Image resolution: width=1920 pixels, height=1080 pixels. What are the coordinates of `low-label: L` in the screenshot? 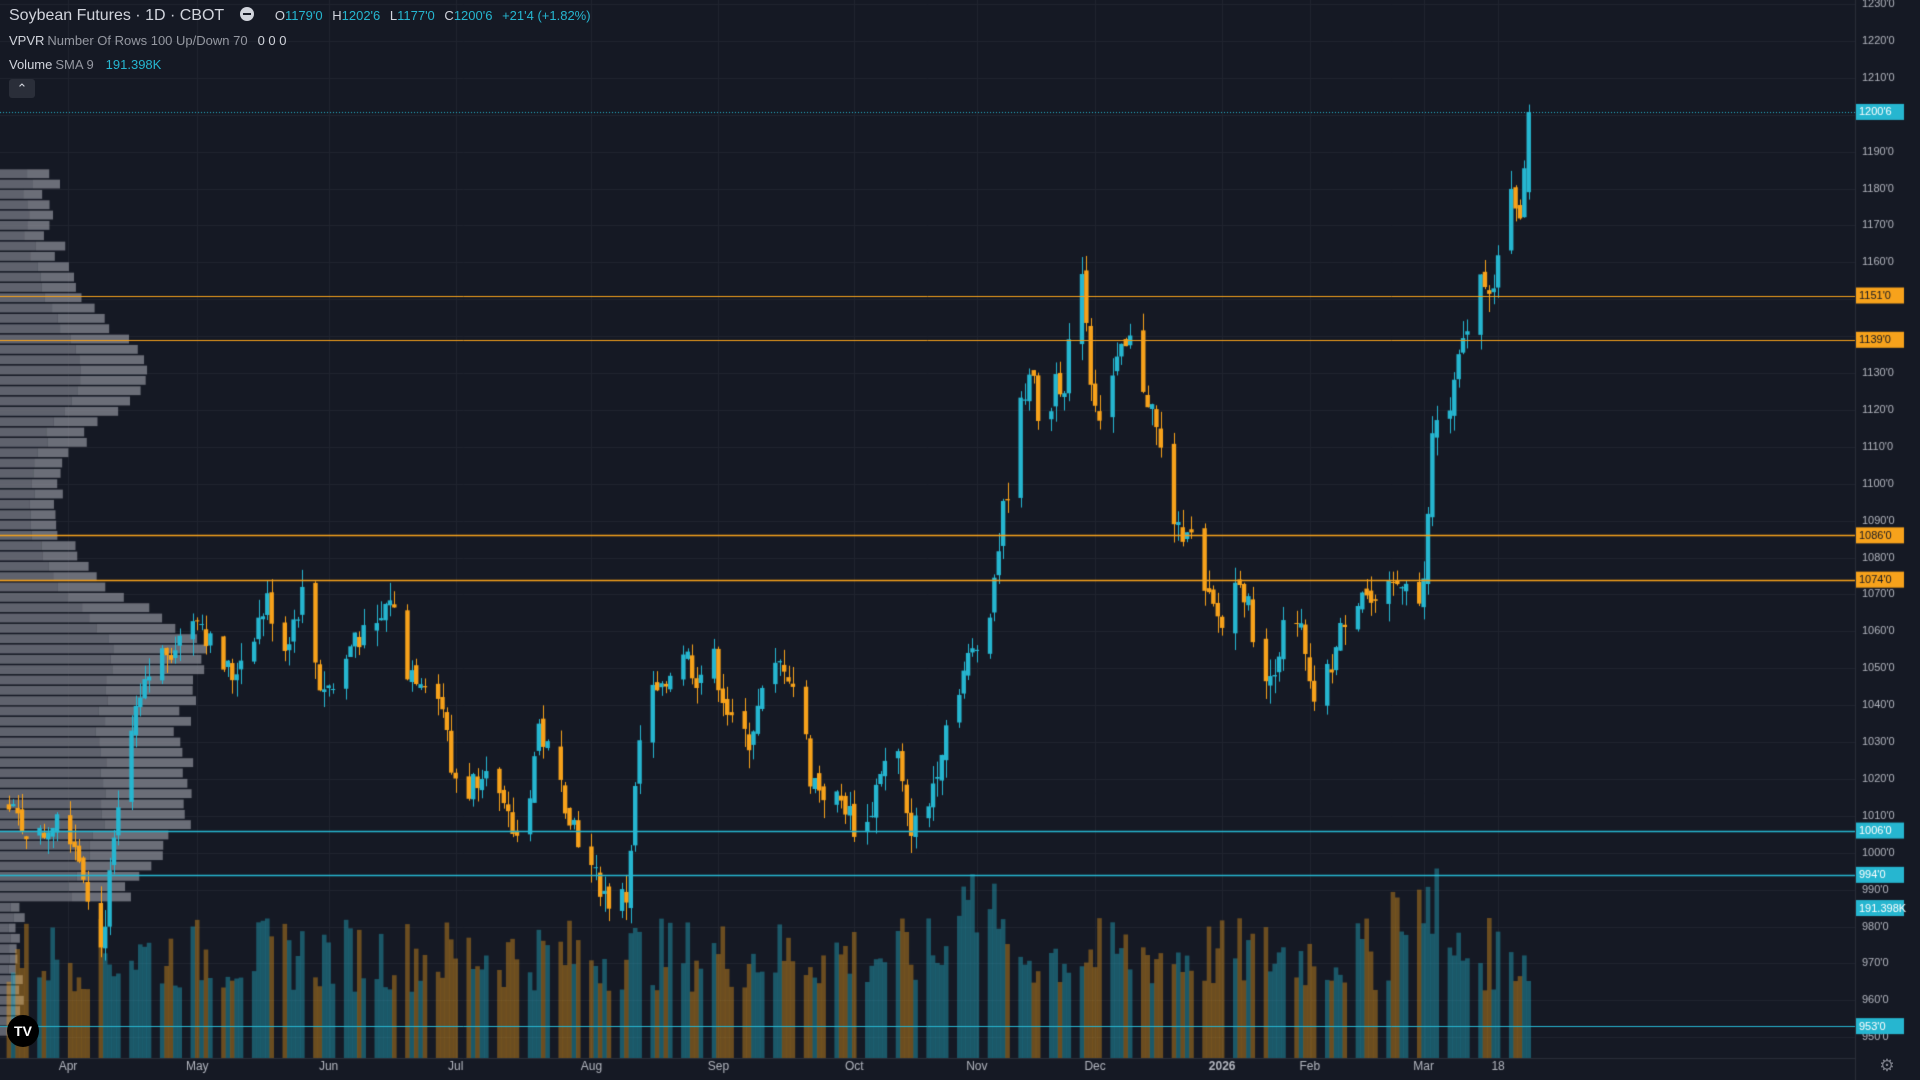 It's located at (393, 15).